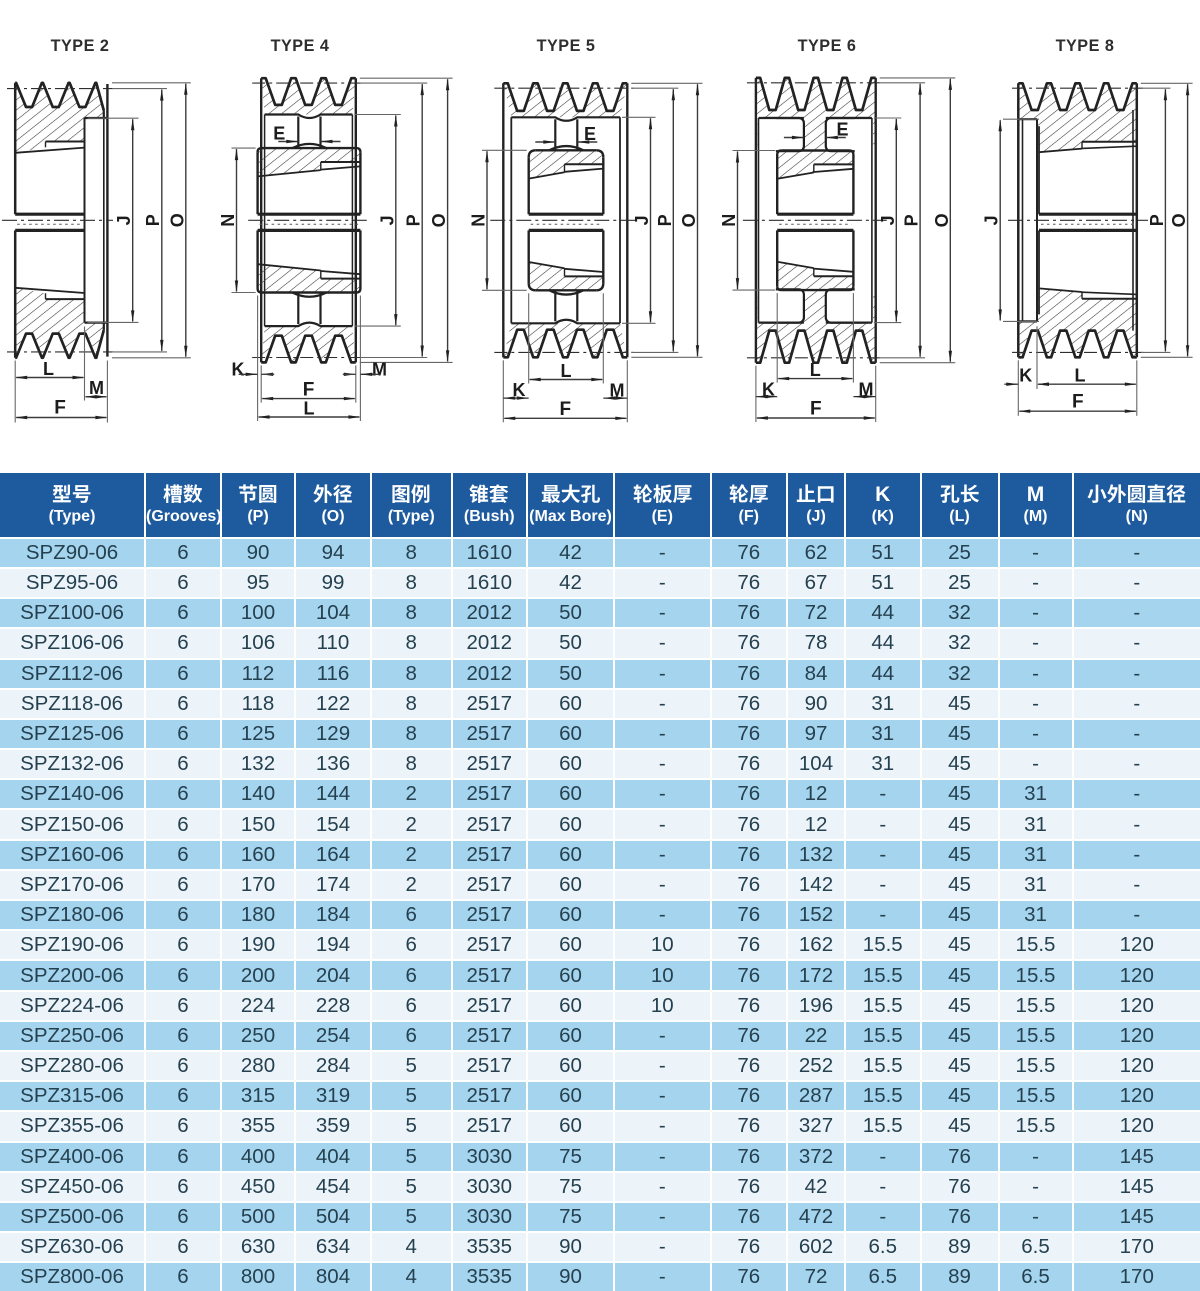 Image resolution: width=1200 pixels, height=1291 pixels. What do you see at coordinates (80, 46) in the screenshot?
I see `svg-text: TYPE 2` at bounding box center [80, 46].